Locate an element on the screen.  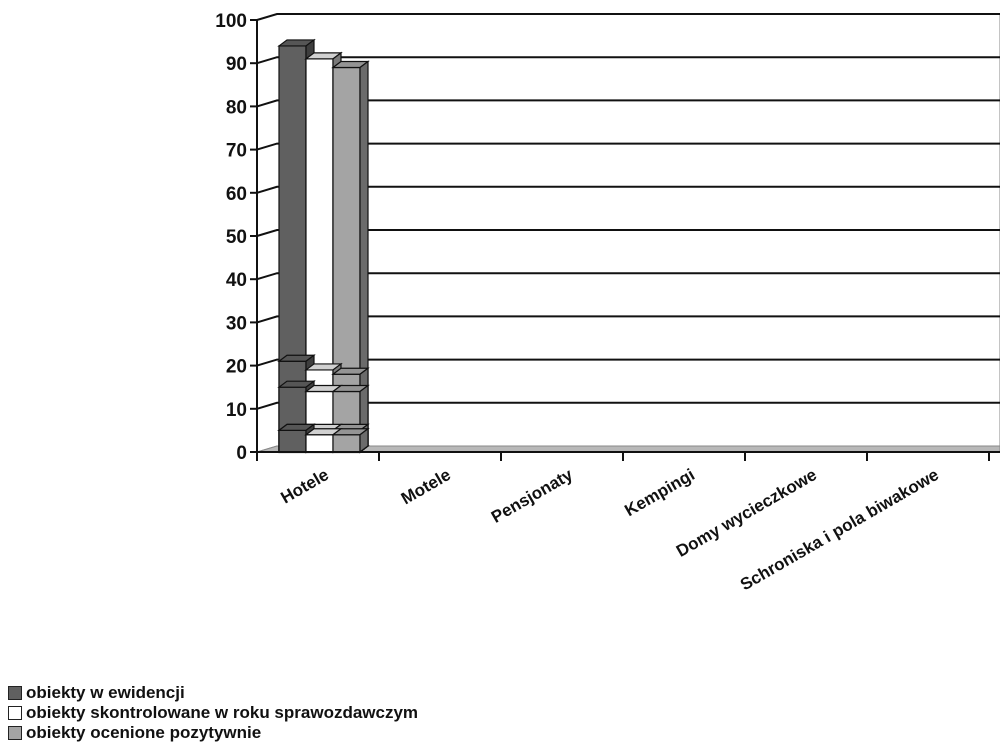
y-tick-label: 30 is located at coordinates (236, 323).